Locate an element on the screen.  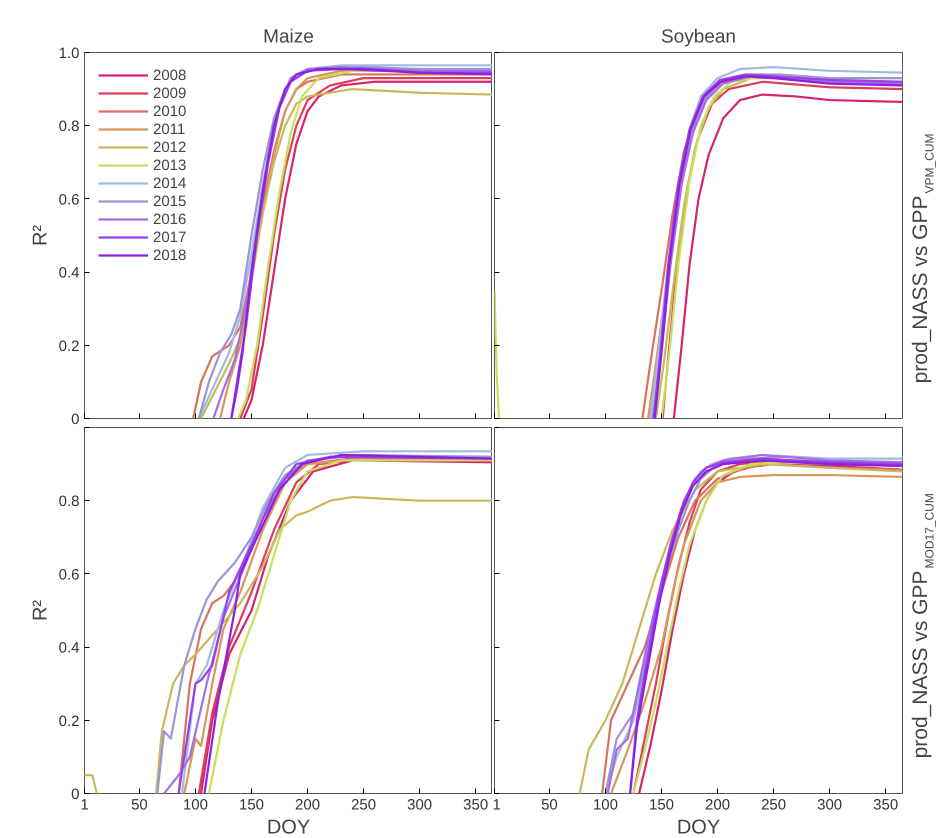
legend-label: 2017 is located at coordinates (169, 237).